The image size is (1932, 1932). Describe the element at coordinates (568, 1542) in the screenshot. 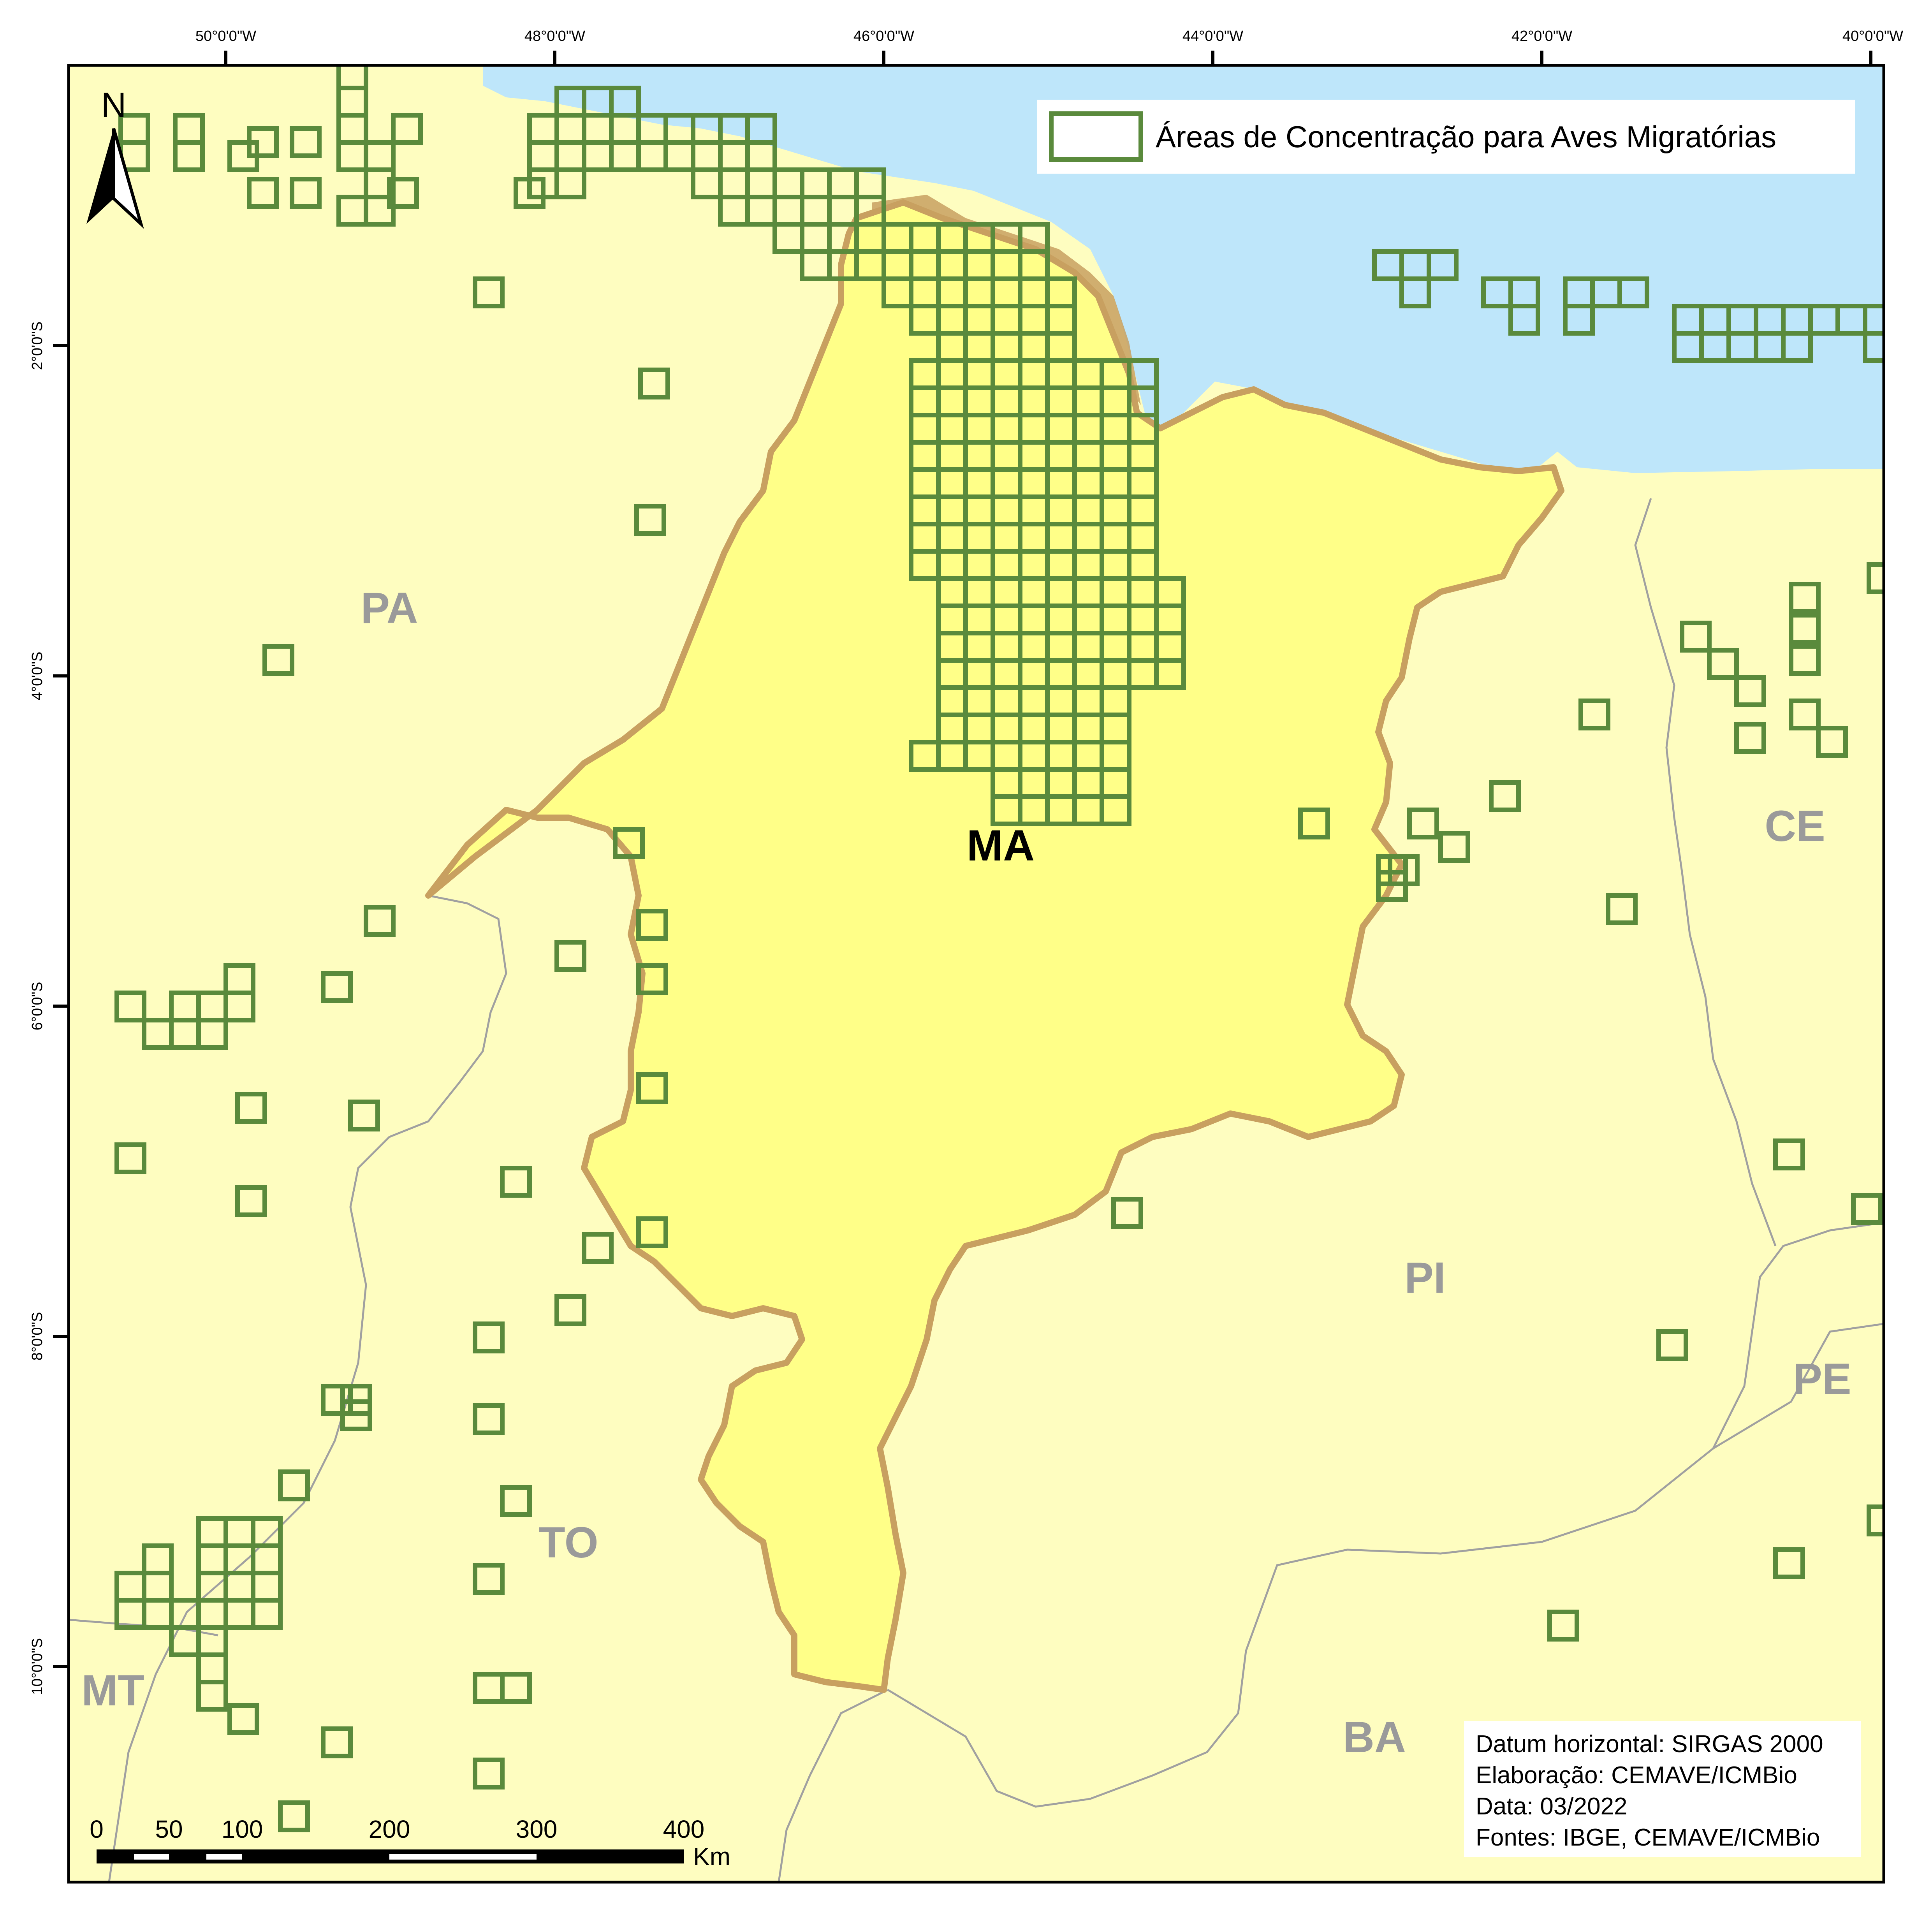

I see `state-label-to: TO` at that location.